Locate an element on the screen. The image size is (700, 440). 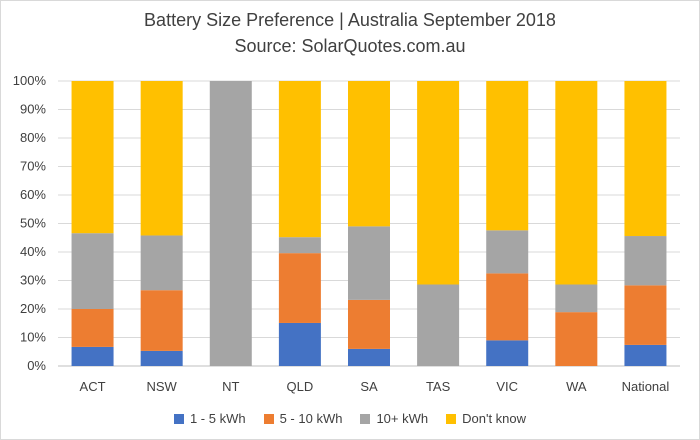
y-tick-label: 30% is located at coordinates (33, 280).